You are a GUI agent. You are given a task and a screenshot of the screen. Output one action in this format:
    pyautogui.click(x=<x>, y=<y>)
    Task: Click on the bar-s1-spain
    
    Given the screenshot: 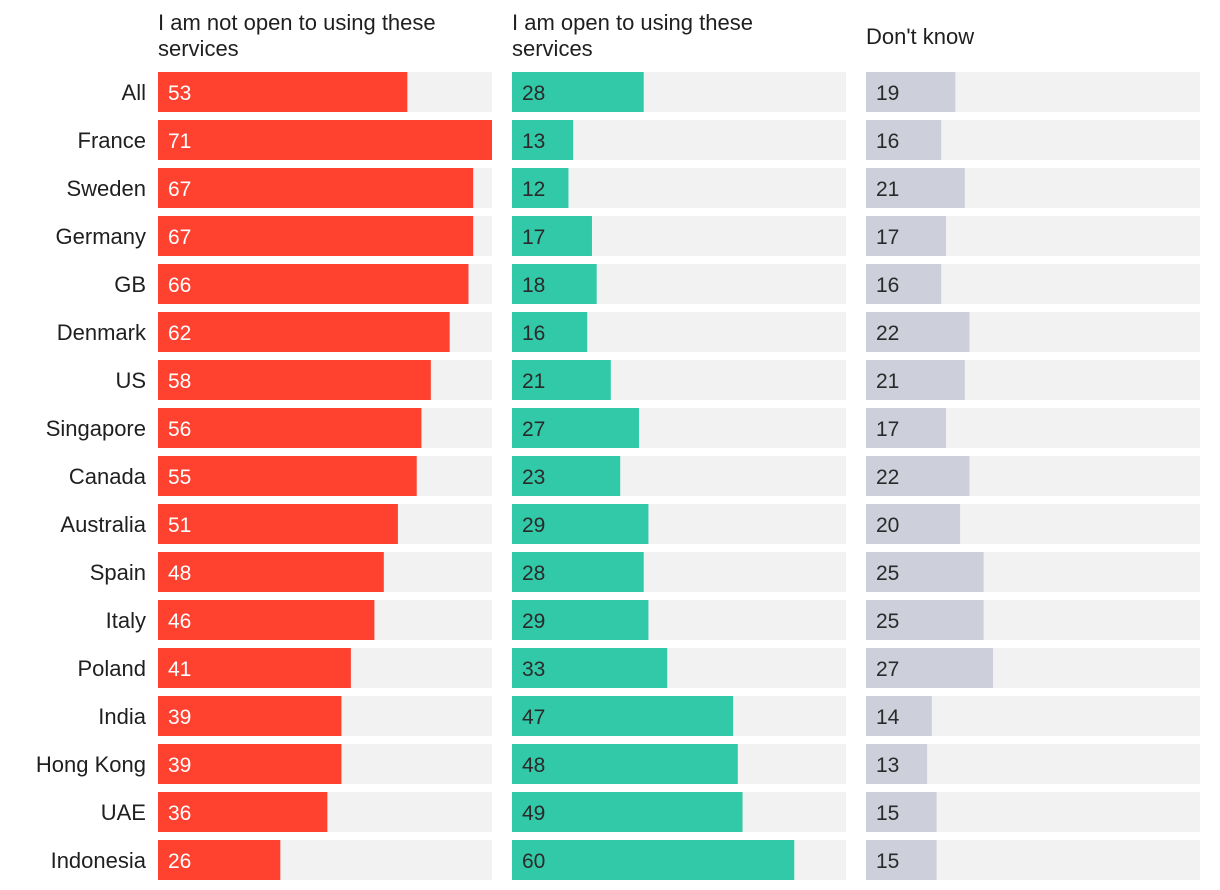 What is the action you would take?
    pyautogui.click(x=271, y=572)
    